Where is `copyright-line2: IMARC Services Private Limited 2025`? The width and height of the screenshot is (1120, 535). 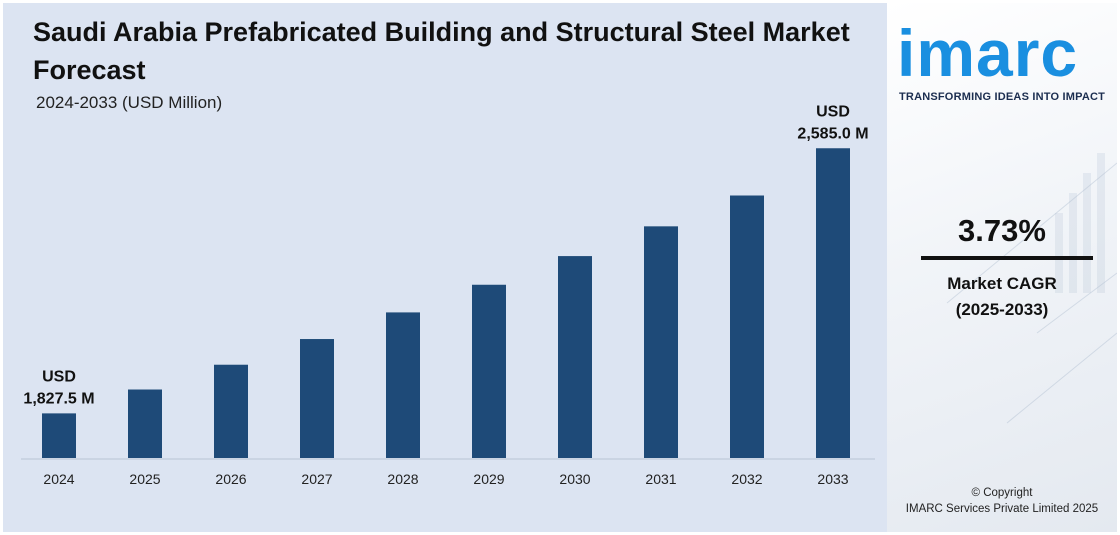
copyright-line2: IMARC Services Private Limited 2025 is located at coordinates (1002, 509).